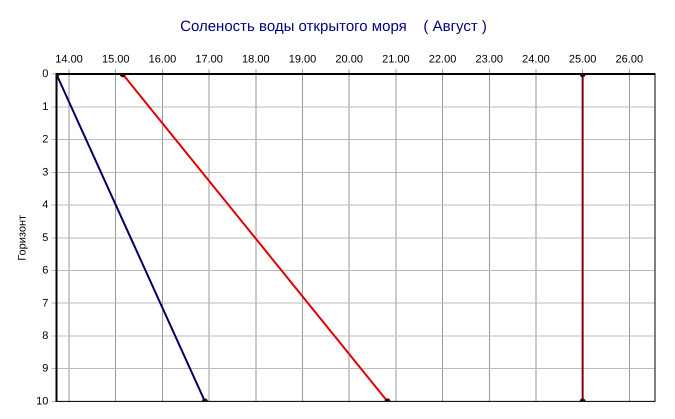 This screenshot has height=419, width=675. Describe the element at coordinates (22, 237) in the screenshot. I see `y-axis-title: Горизонт` at that location.